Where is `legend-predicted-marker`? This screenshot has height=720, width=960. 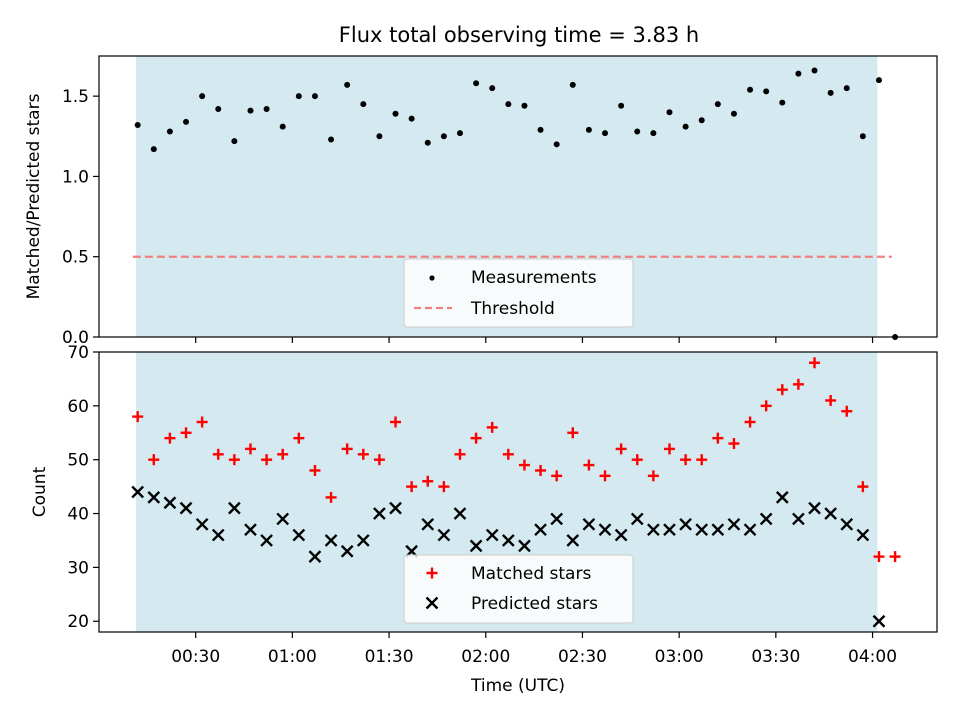 legend-predicted-marker is located at coordinates (432, 603).